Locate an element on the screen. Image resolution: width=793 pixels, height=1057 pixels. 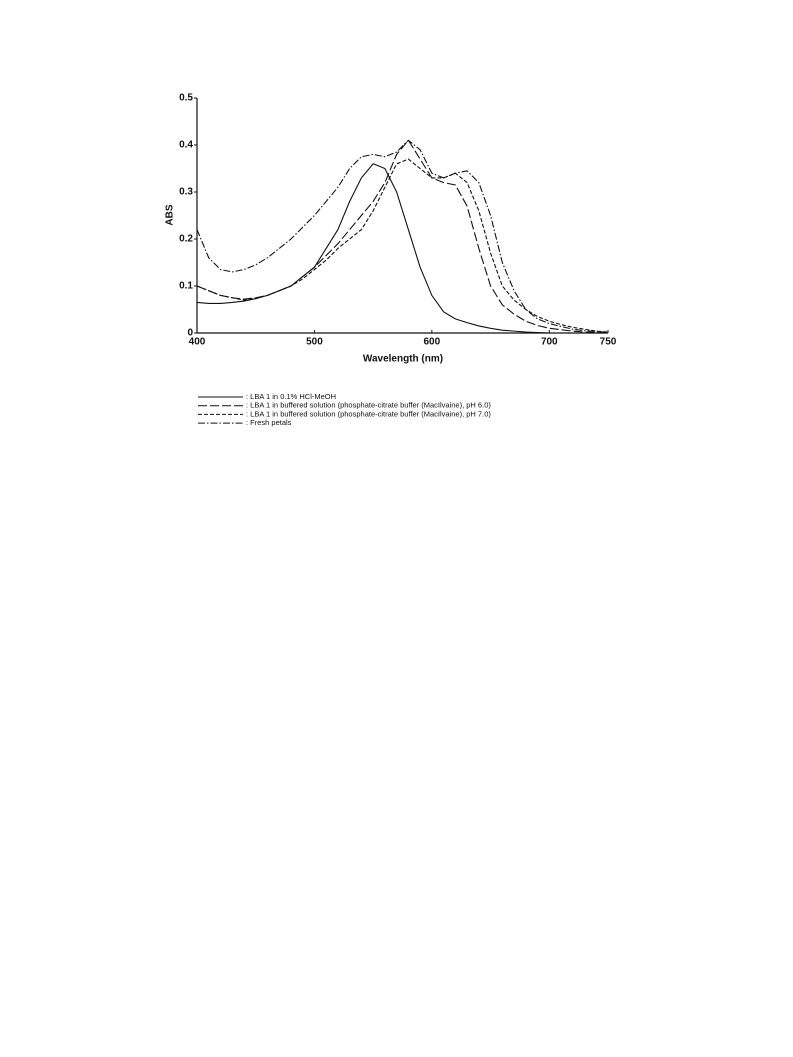
x-tick-label: 700 is located at coordinates (549, 342).